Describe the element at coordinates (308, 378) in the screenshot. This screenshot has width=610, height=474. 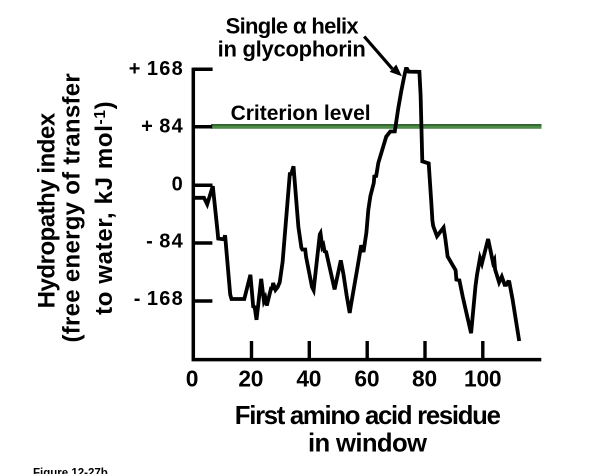
I see `svg-text: 40` at that location.